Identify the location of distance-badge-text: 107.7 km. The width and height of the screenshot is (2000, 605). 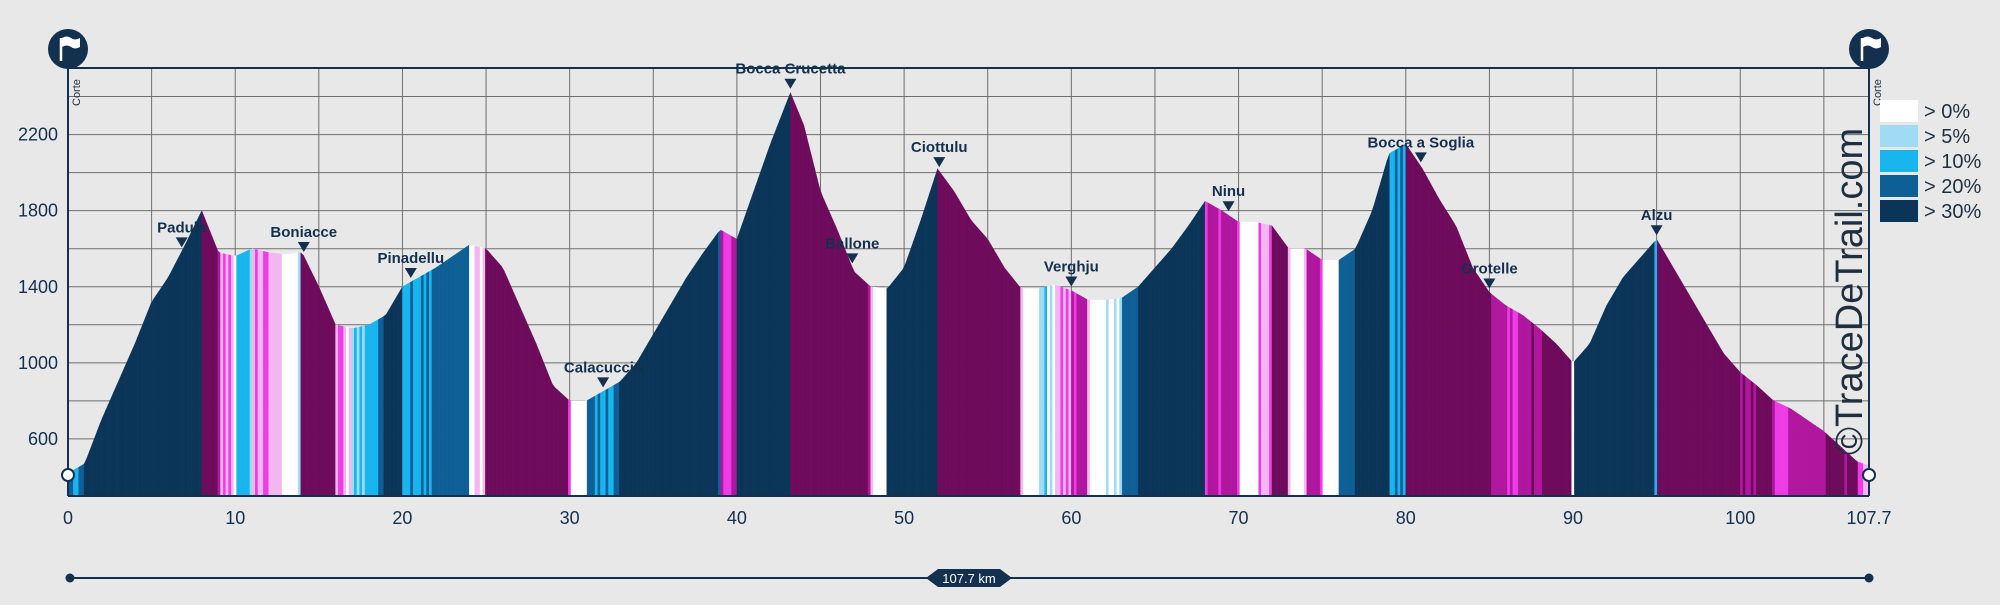
(968, 578).